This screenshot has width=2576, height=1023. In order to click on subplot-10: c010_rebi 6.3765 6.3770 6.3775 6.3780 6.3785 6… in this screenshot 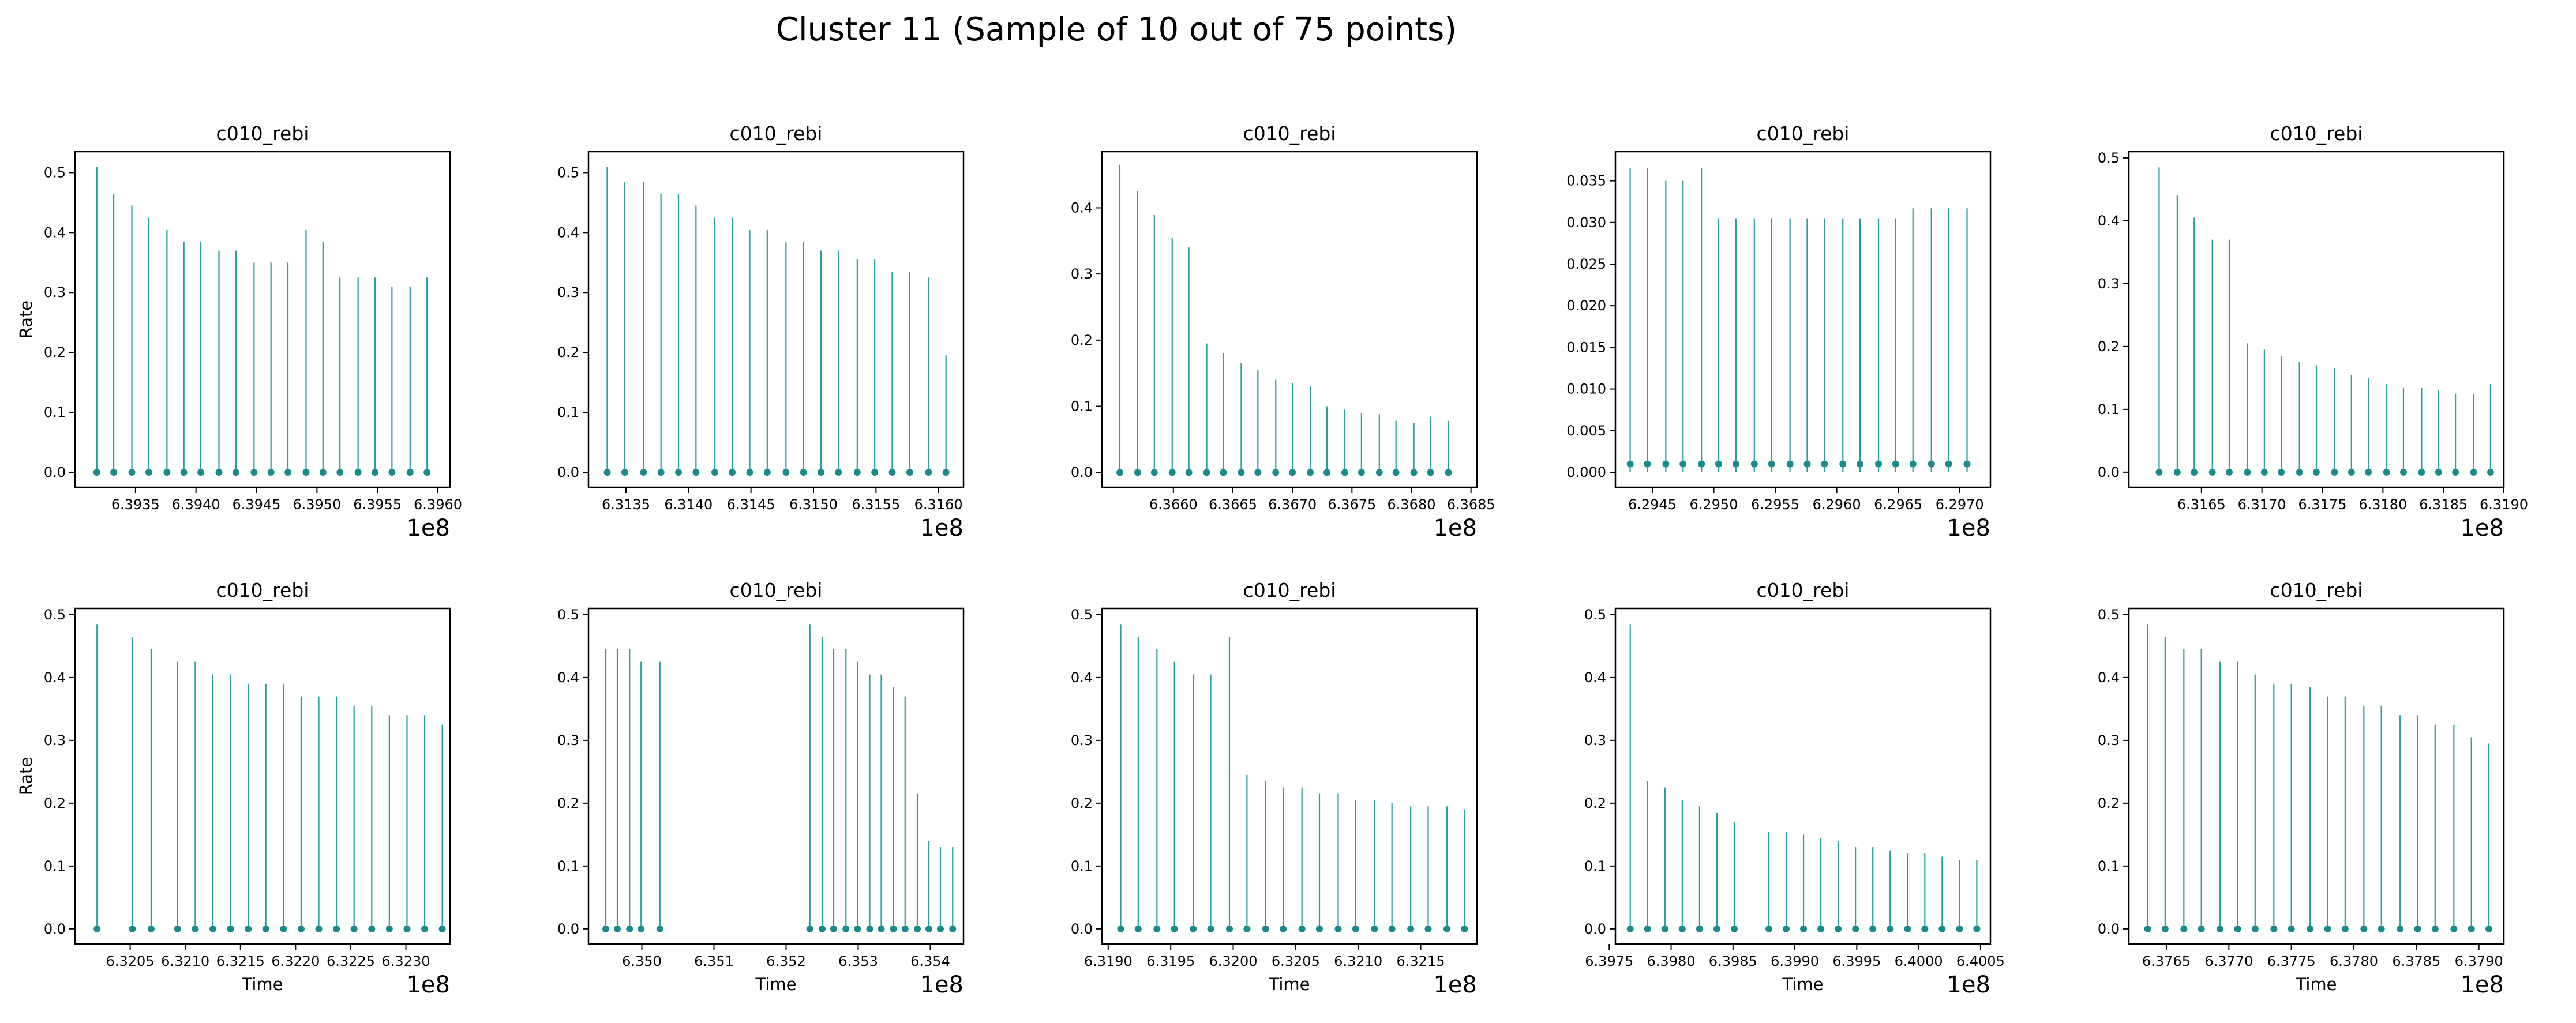, I will do `click(2301, 788)`.